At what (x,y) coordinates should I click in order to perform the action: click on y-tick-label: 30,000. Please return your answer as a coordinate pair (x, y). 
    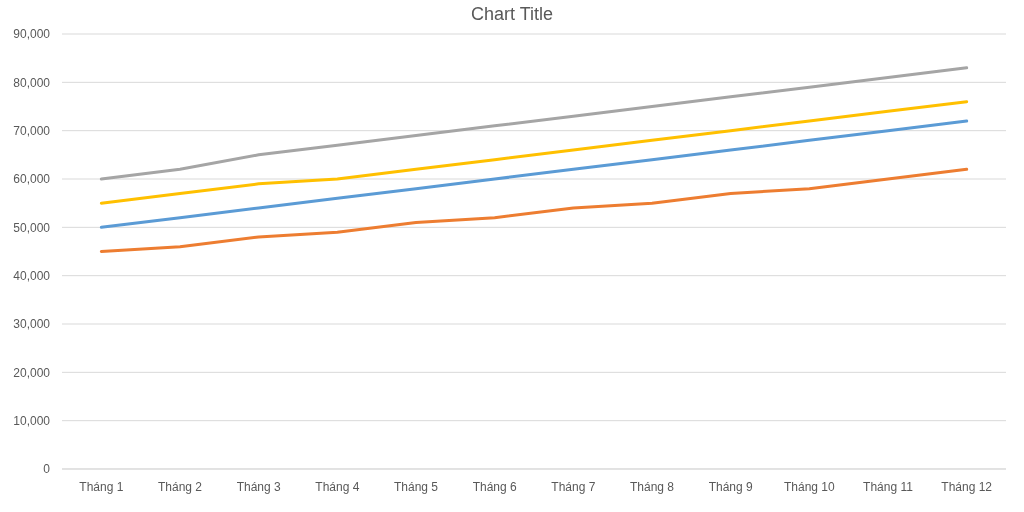
    Looking at the image, I should click on (32, 324).